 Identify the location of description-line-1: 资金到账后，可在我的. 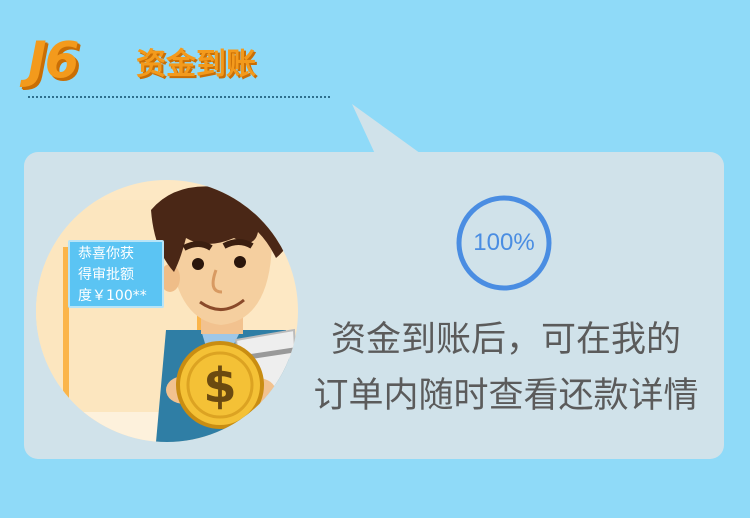
(505, 340).